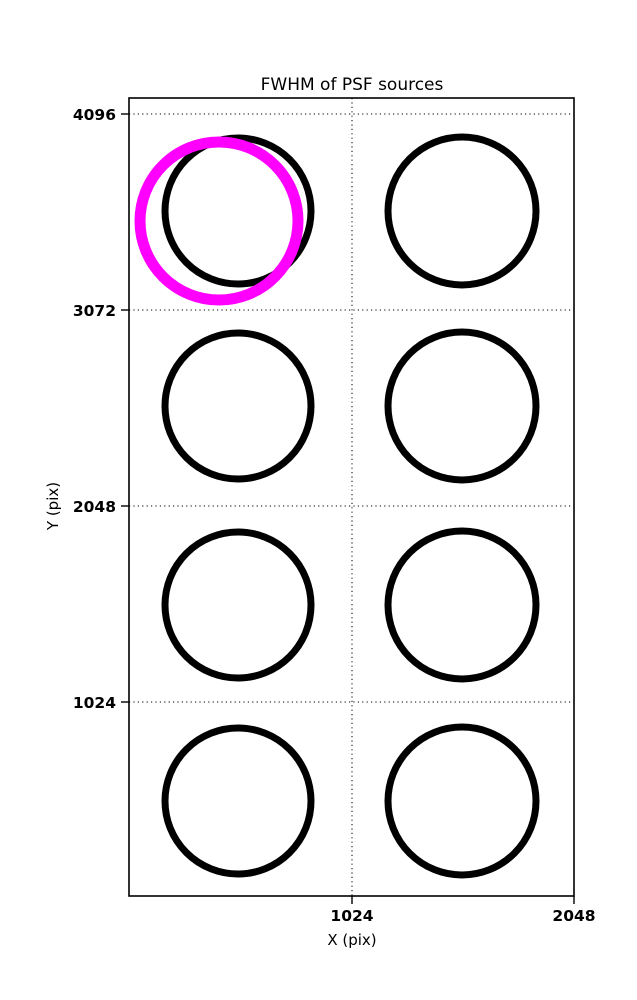  I want to click on psf-circle-r2-c2, so click(462, 406).